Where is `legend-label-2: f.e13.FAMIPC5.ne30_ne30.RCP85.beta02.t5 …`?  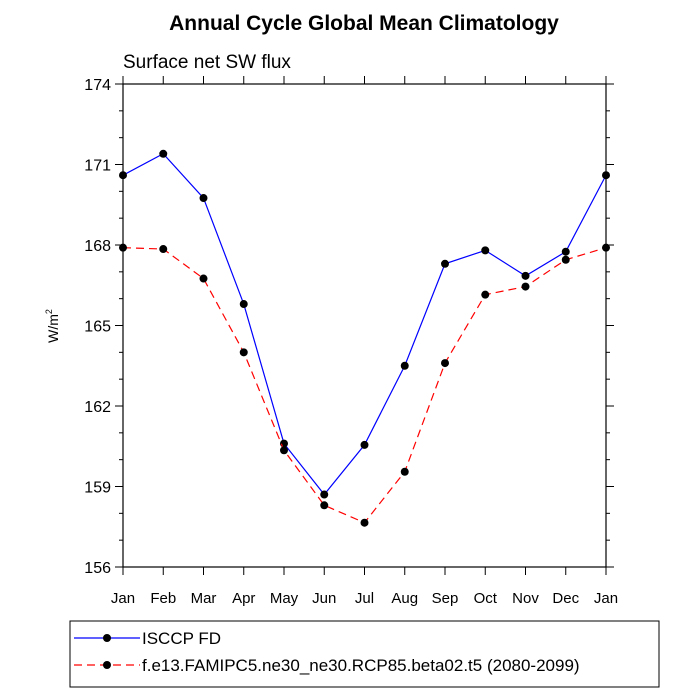
legend-label-2: f.e13.FAMIPC5.ne30_ne30.RCP85.beta02.t5 … is located at coordinates (361, 665).